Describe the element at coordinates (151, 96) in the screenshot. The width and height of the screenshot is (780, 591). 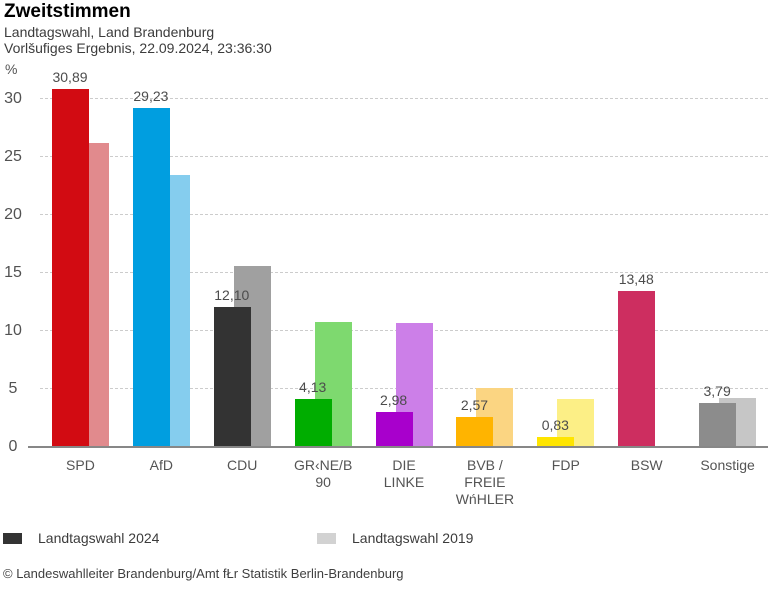
I see `bar-value-label-afd: 29,23` at that location.